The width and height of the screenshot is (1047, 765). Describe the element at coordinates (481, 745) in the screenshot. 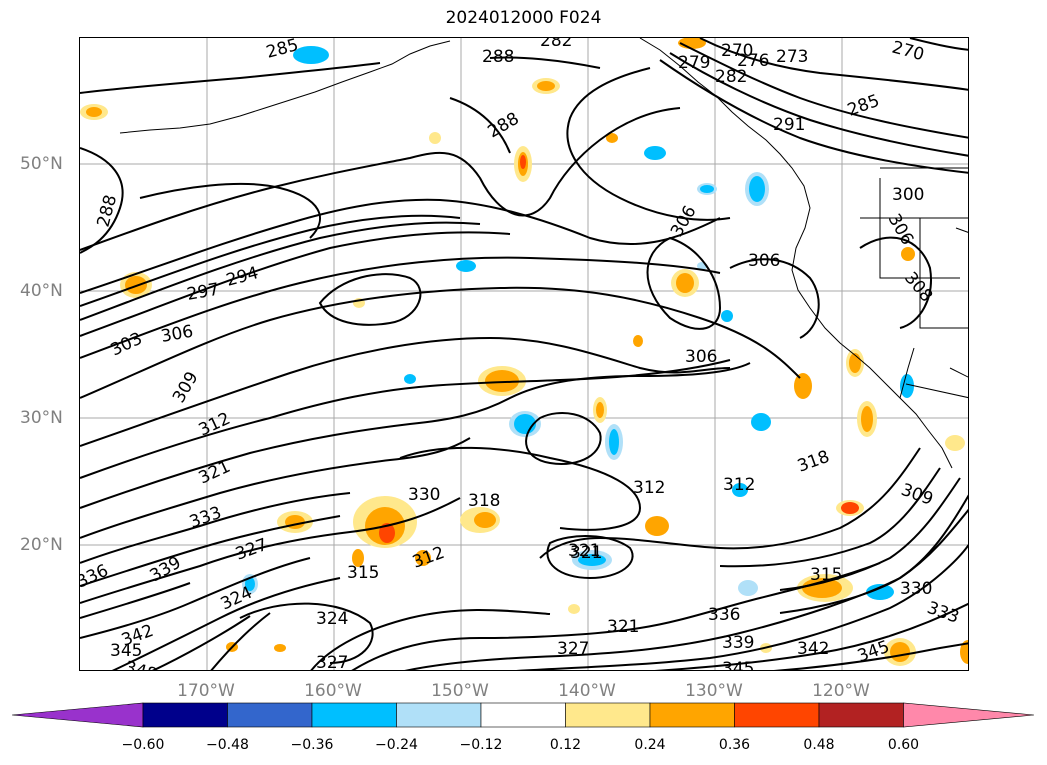

I see `colorbar-tick-label: −0.12` at that location.